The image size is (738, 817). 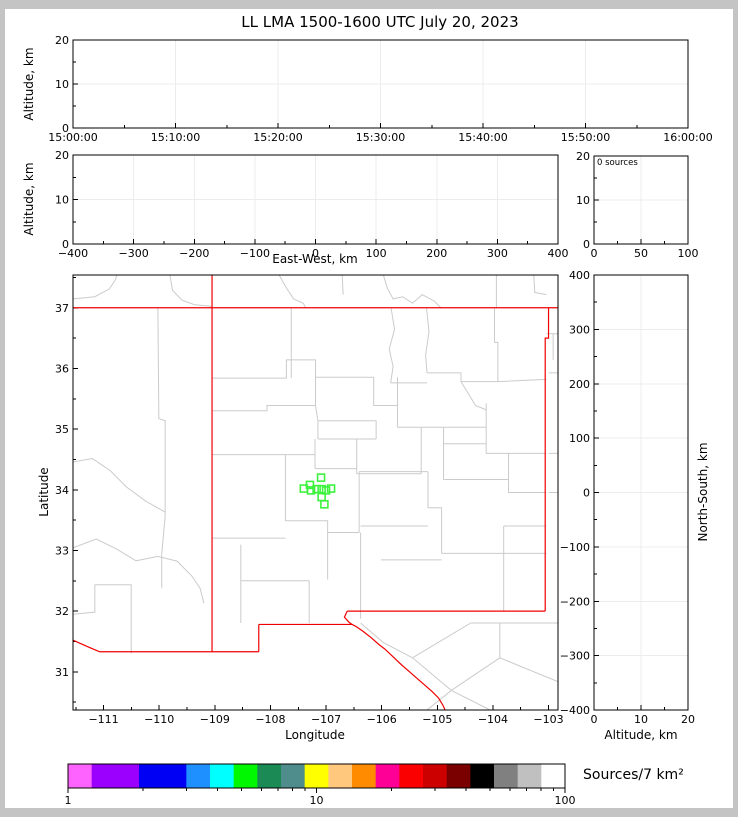 I want to click on svg-text: −111, so click(x=103, y=719).